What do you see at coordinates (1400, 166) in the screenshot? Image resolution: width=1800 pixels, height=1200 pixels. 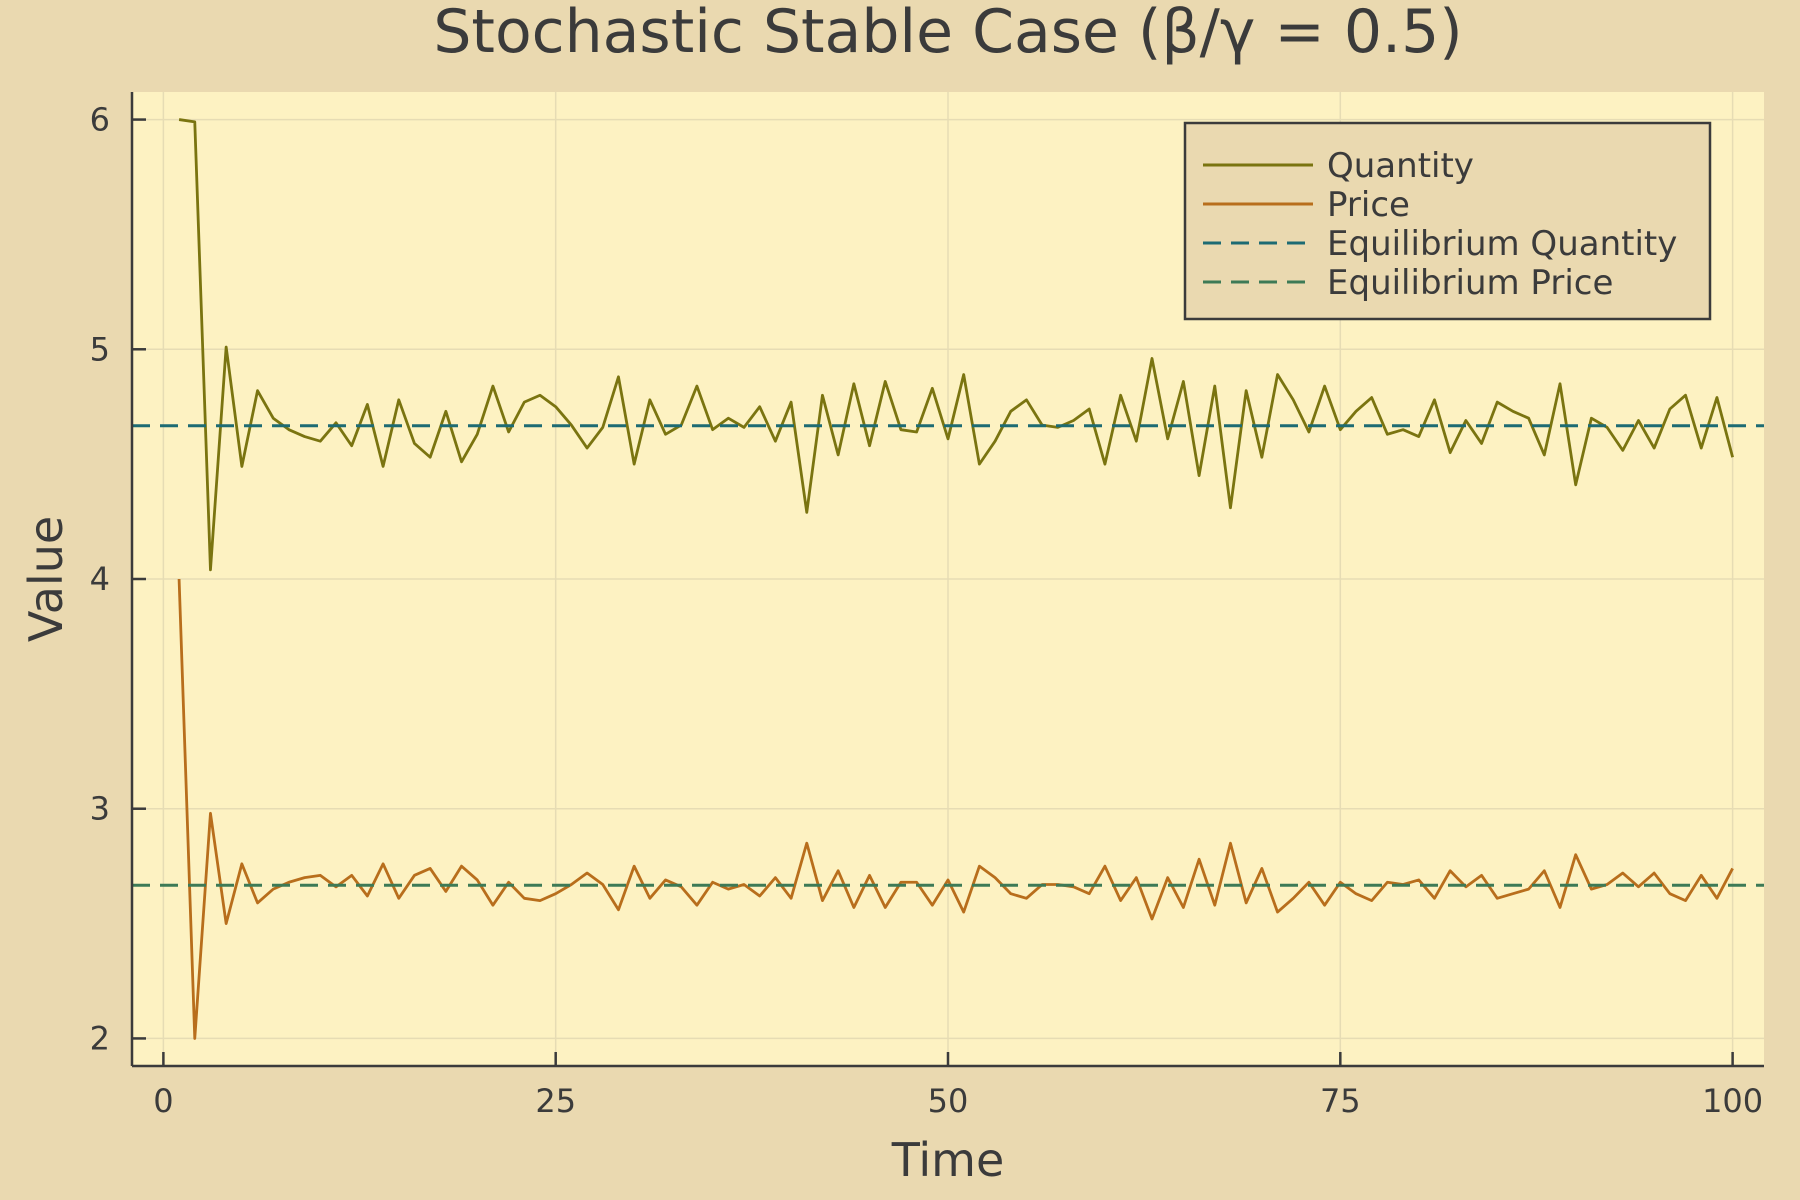 I see `legend-label: Quantity` at bounding box center [1400, 166].